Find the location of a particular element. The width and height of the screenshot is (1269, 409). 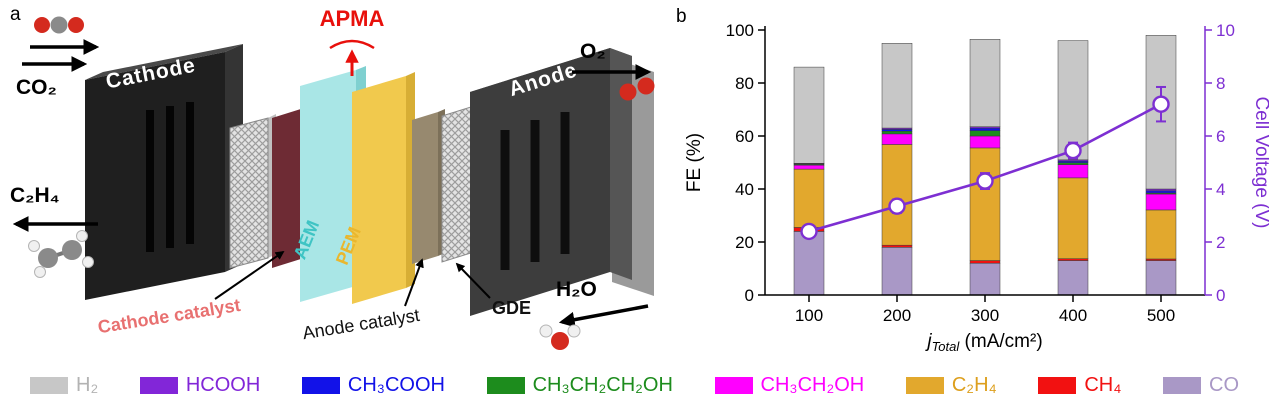

legend-item-3: CH₃CH₂CH₂OH is located at coordinates (579, 385).